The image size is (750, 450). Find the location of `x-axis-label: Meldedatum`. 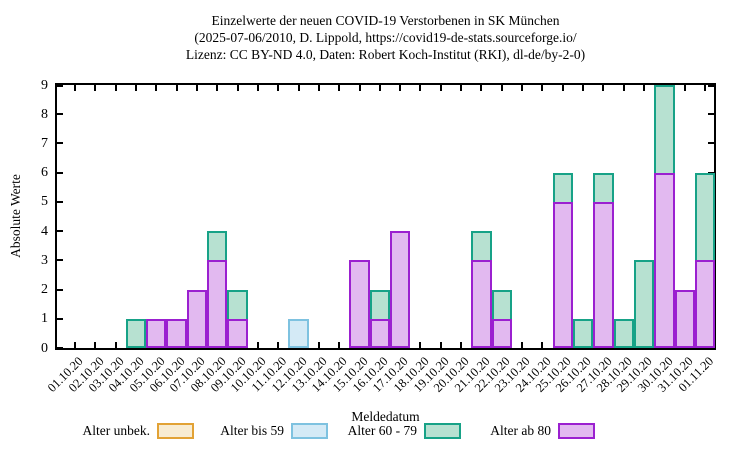

x-axis-label: Meldedatum is located at coordinates (385, 416).